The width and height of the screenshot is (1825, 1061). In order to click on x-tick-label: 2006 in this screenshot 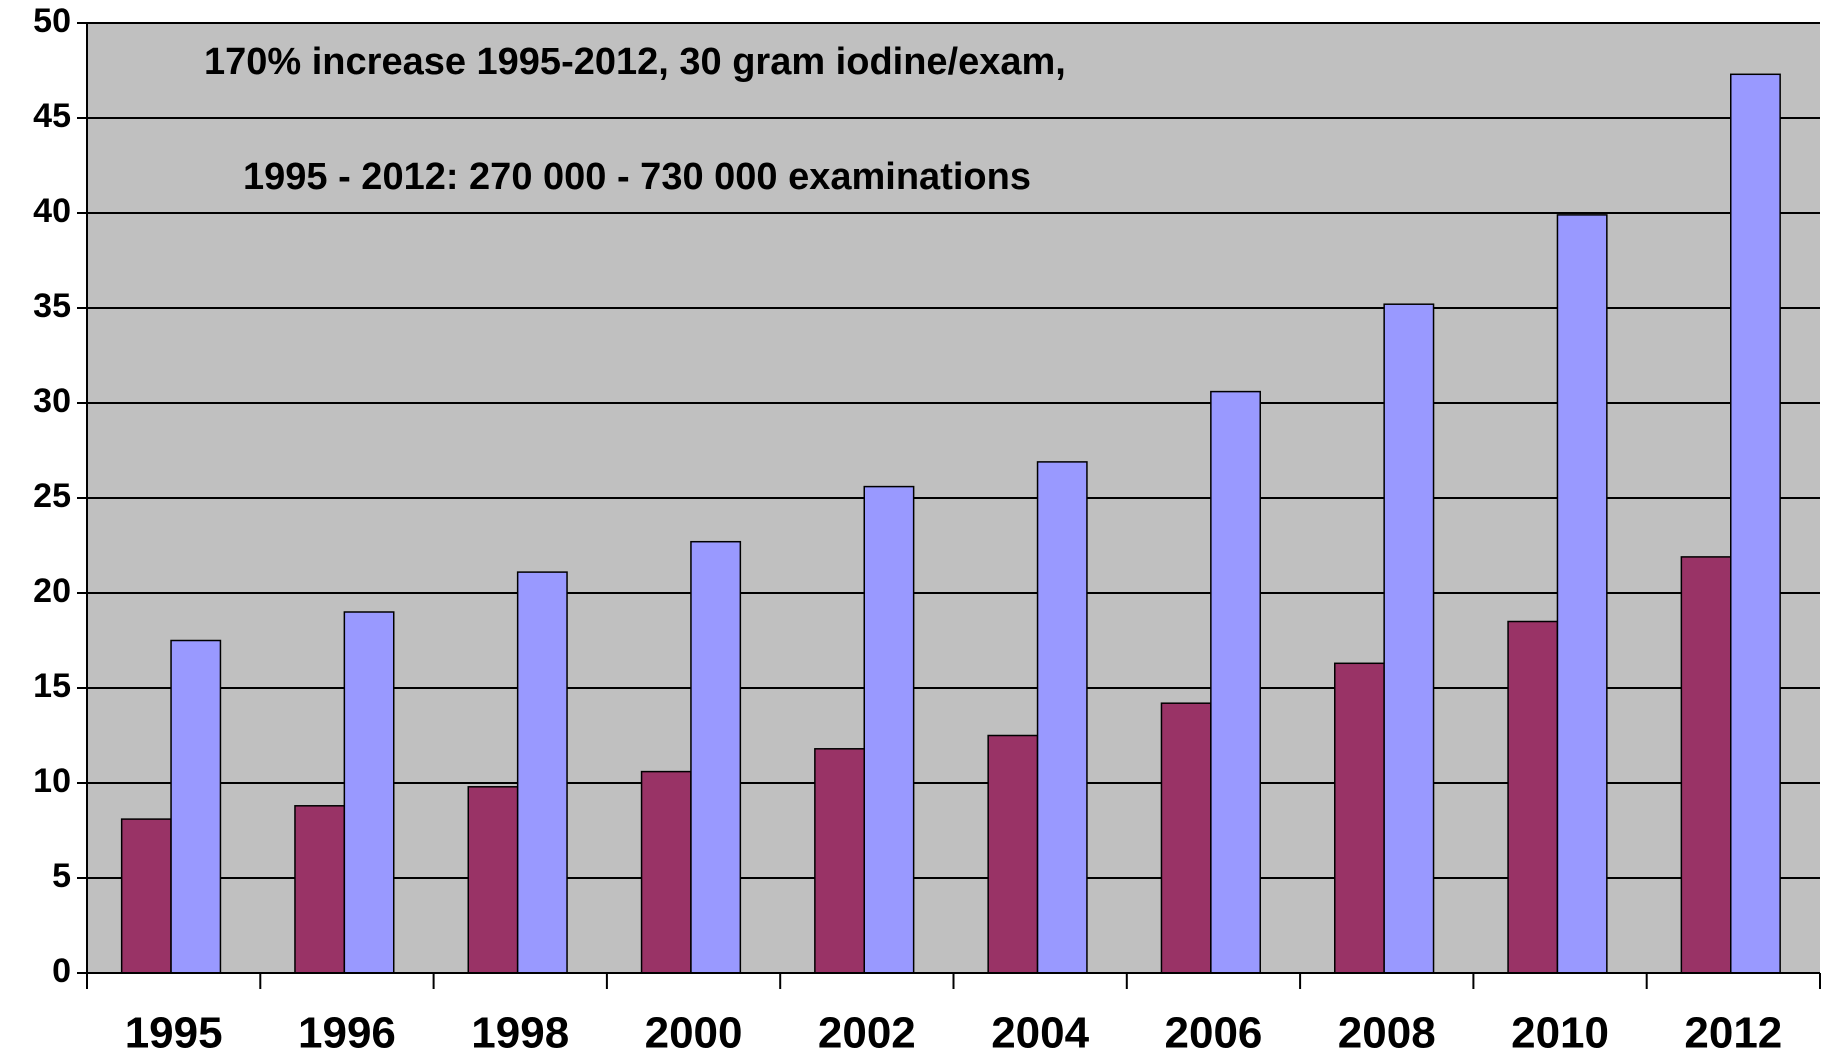, I will do `click(1214, 1033)`.